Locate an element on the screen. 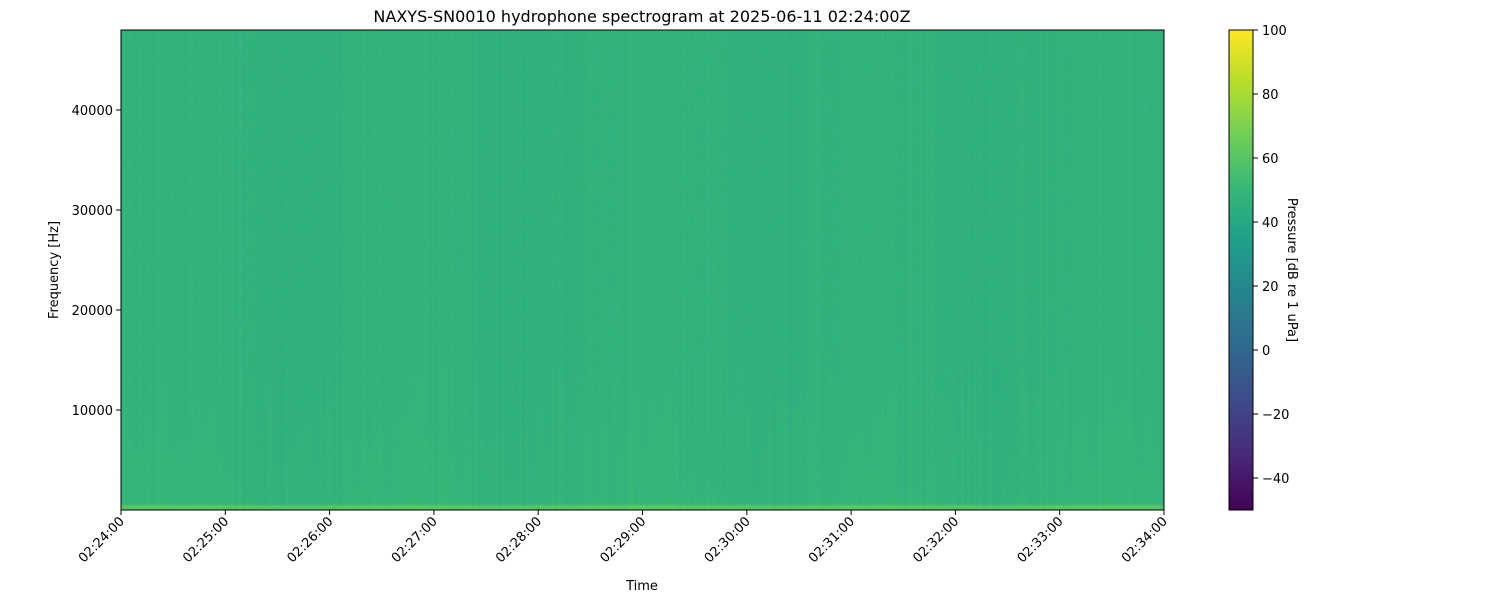 This screenshot has width=1500, height=600. colorbar-tick-label: 100 is located at coordinates (1274, 31).